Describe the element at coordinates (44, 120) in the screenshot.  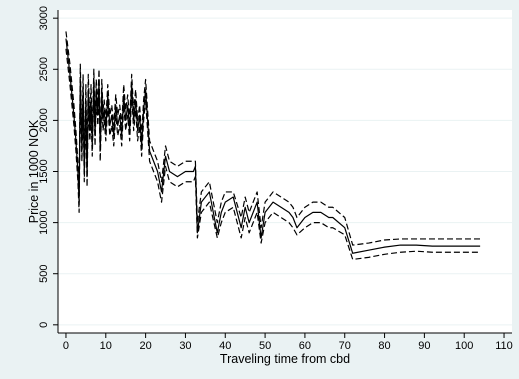
I see `y-tick-label-2000: 2000` at that location.